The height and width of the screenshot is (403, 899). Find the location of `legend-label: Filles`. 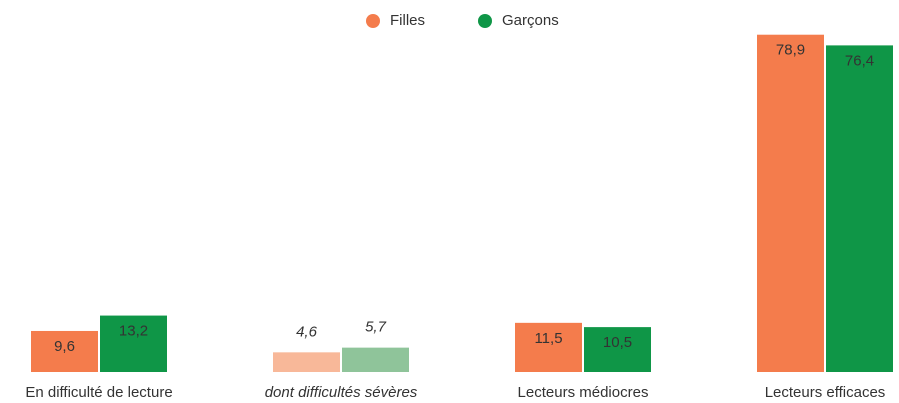

legend-label: Filles is located at coordinates (407, 20).